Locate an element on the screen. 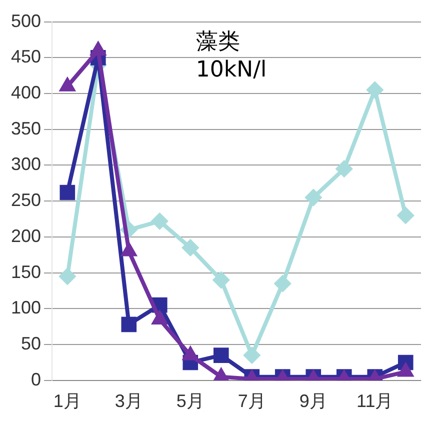 The image size is (441, 424). y-tick-label: 0 is located at coordinates (36, 379).